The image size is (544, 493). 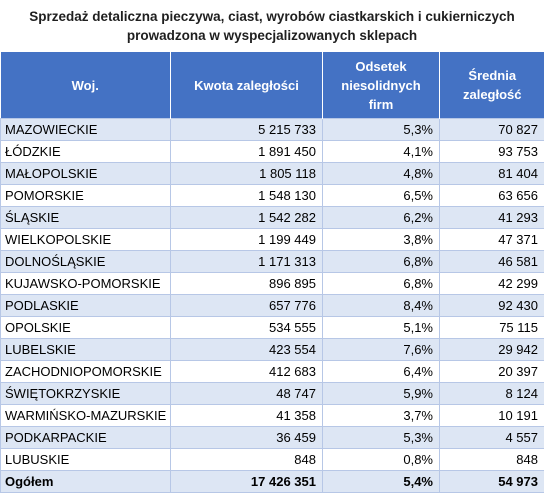 I want to click on cell-srednia: 81 404, so click(x=492, y=174).